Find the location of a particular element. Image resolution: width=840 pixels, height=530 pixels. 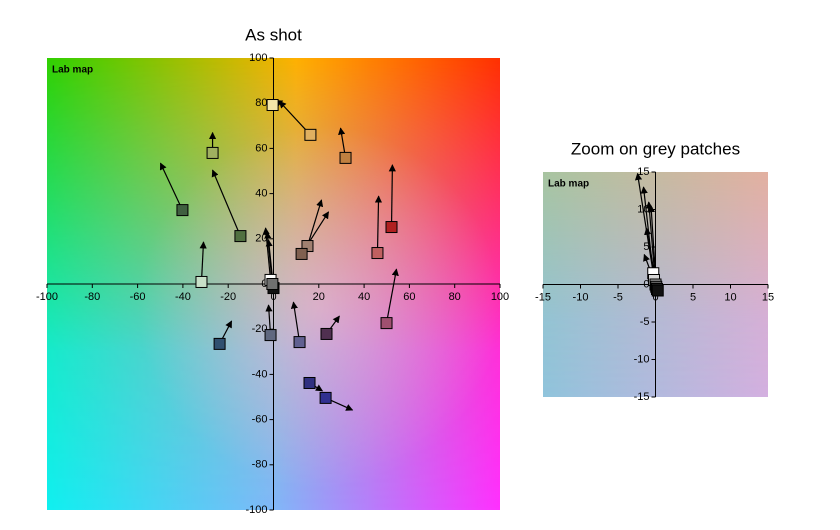

y-tick-label: 60 is located at coordinates (261, 148).